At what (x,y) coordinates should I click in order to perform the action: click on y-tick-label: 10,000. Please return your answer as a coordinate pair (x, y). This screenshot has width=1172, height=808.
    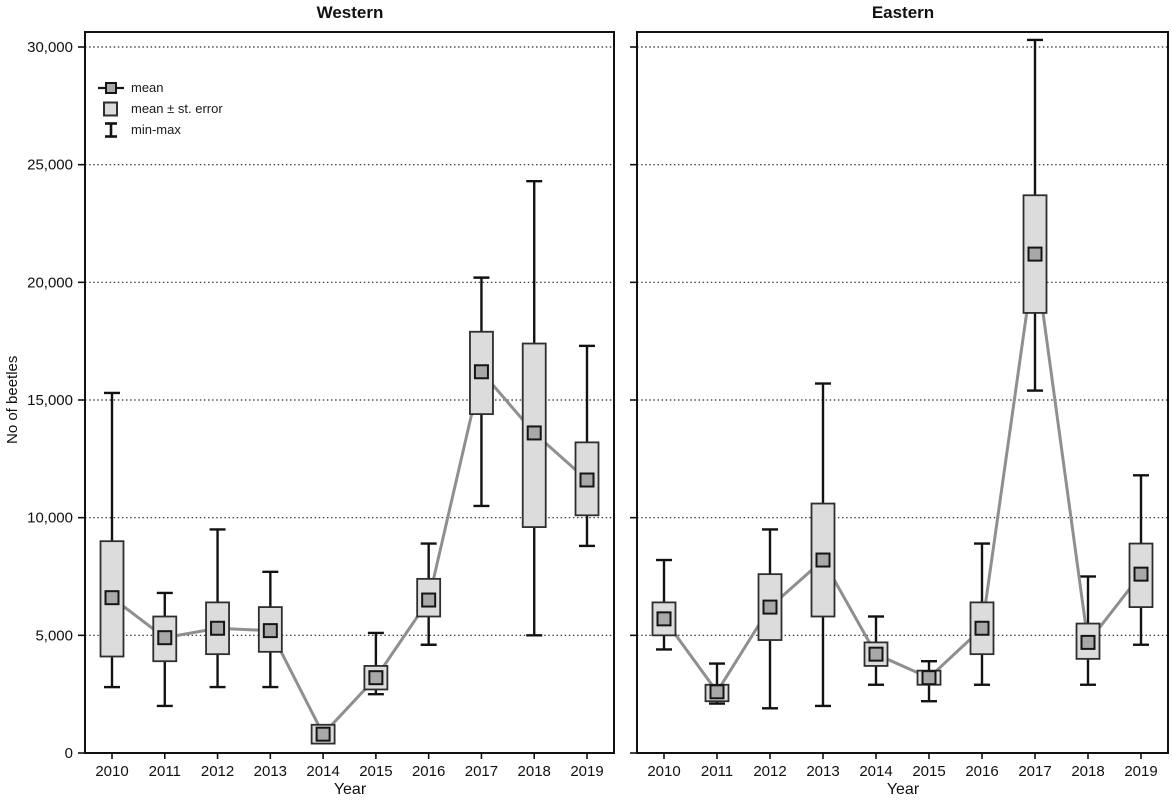
    Looking at the image, I should click on (50, 518).